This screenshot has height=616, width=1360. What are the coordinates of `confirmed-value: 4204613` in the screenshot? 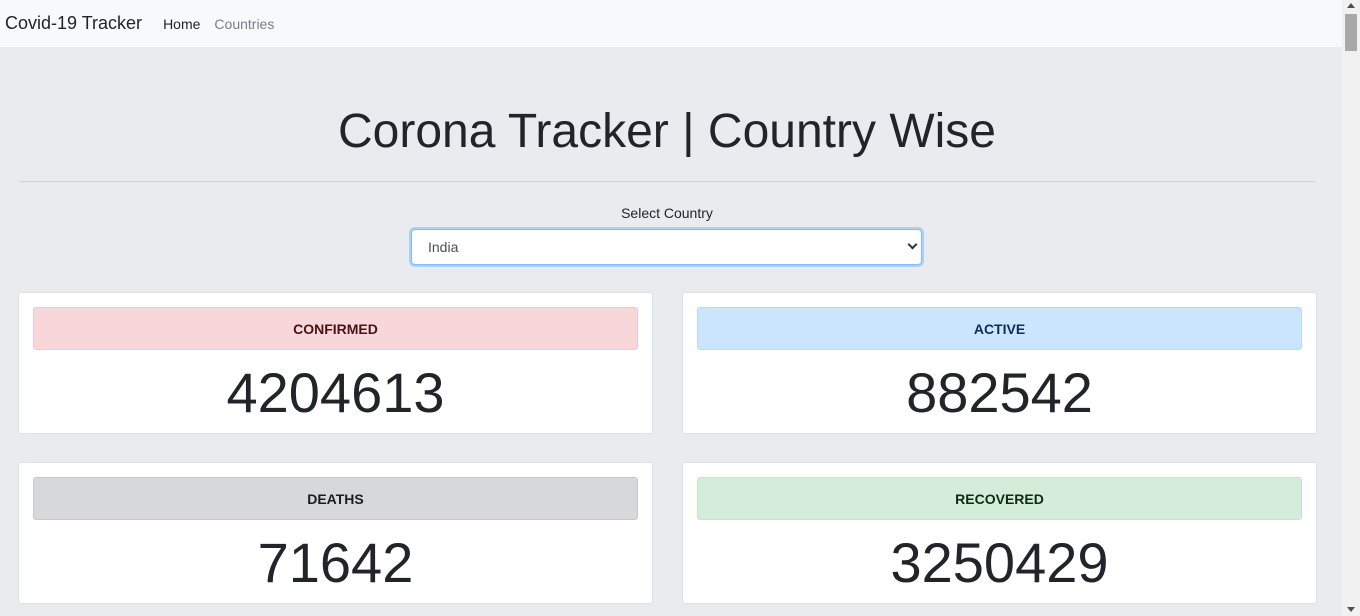 It's located at (335, 392).